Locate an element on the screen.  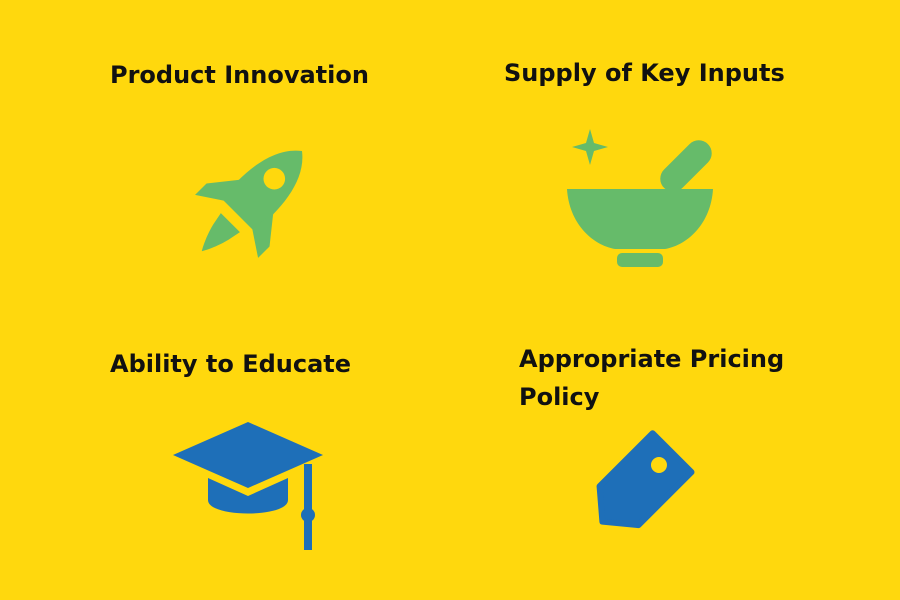
graduation-cap-icon is located at coordinates (248, 486).